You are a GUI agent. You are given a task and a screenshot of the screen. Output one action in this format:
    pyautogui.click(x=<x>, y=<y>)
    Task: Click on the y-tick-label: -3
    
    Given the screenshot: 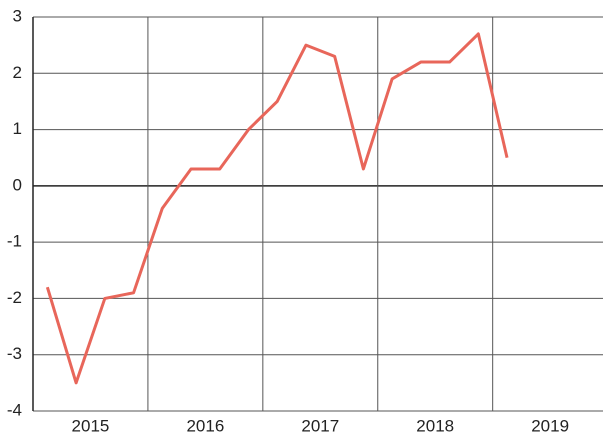 What is the action you would take?
    pyautogui.click(x=14, y=353)
    